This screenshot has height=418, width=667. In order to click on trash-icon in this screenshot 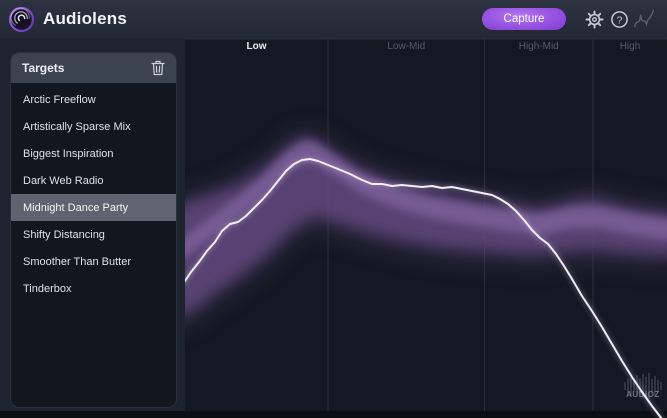, I will do `click(158, 68)`.